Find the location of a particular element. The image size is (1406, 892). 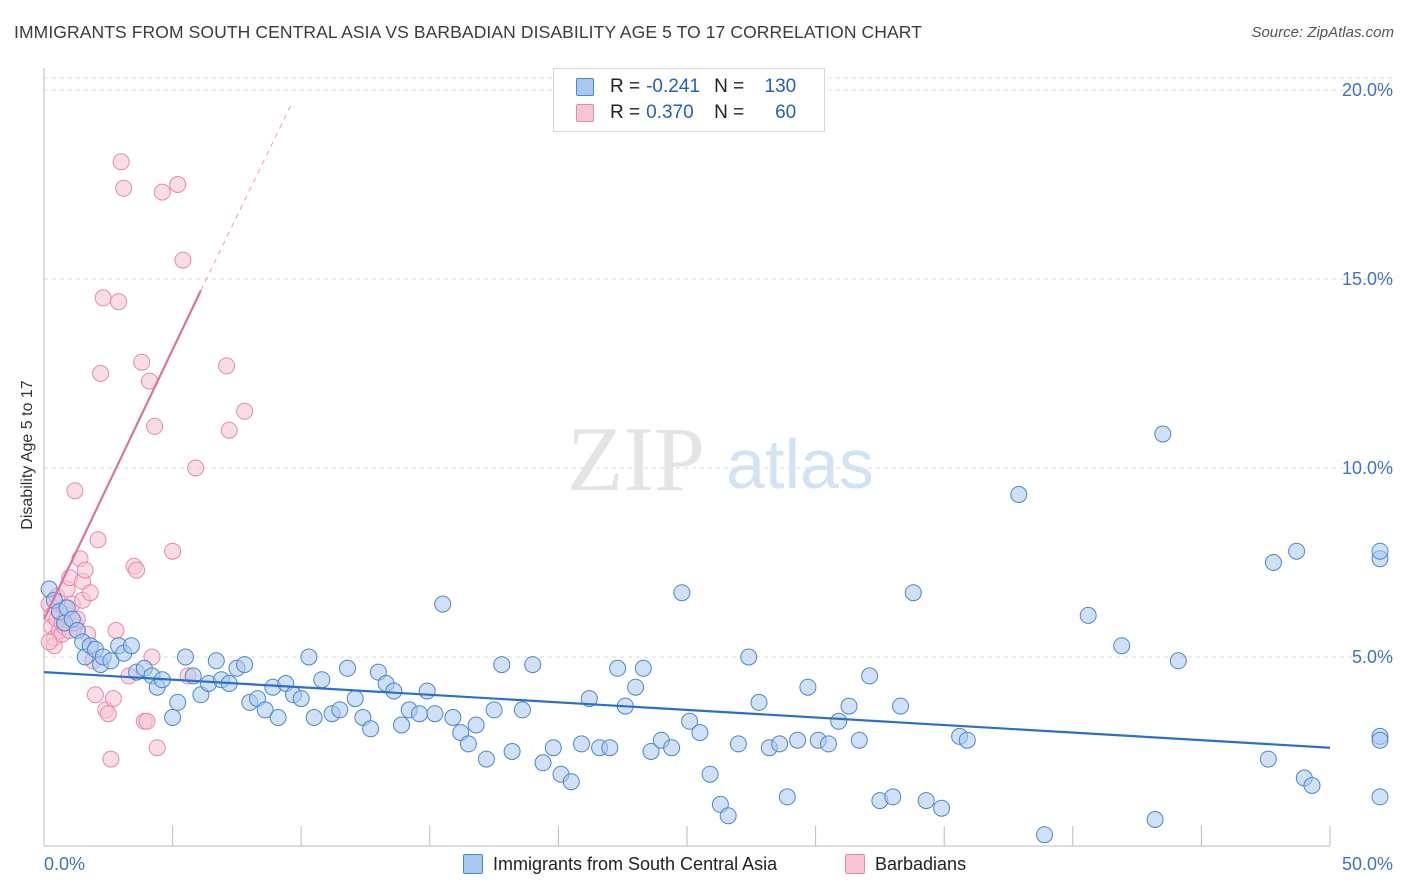

x-tick-label: 0.0% is located at coordinates (64, 864).